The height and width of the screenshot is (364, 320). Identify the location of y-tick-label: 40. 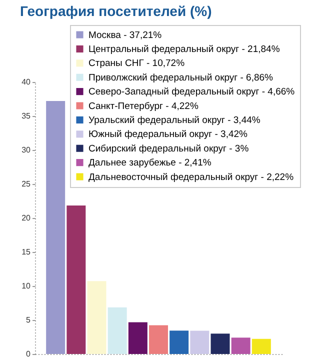
(27, 82).